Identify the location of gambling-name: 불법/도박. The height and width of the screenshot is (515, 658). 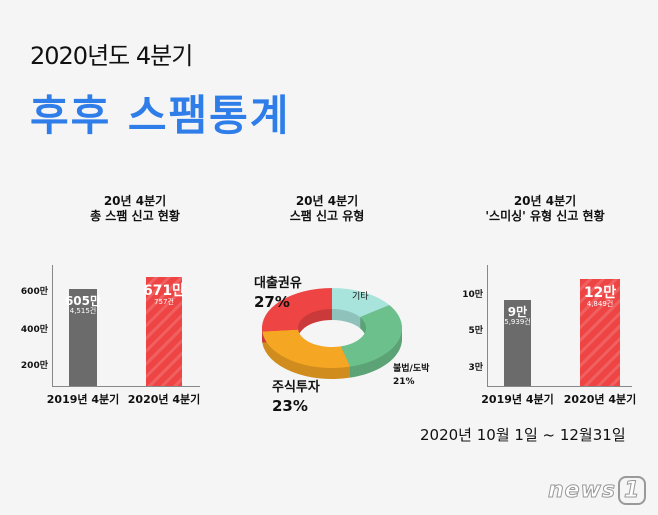
(411, 369).